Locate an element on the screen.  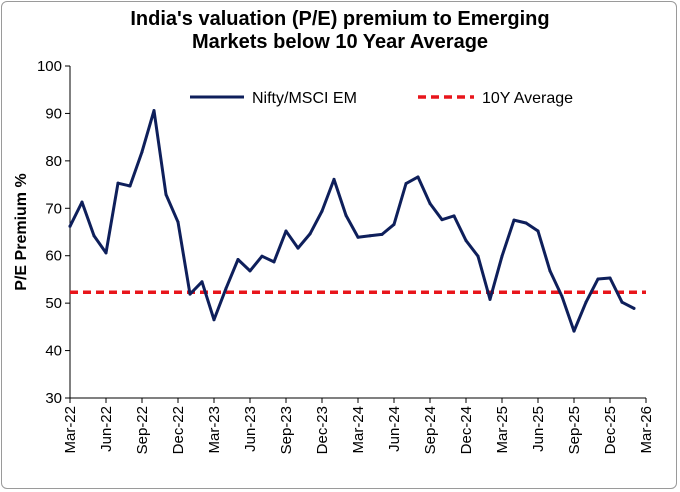
x-tick-label: Jun-22 is located at coordinates (106, 429).